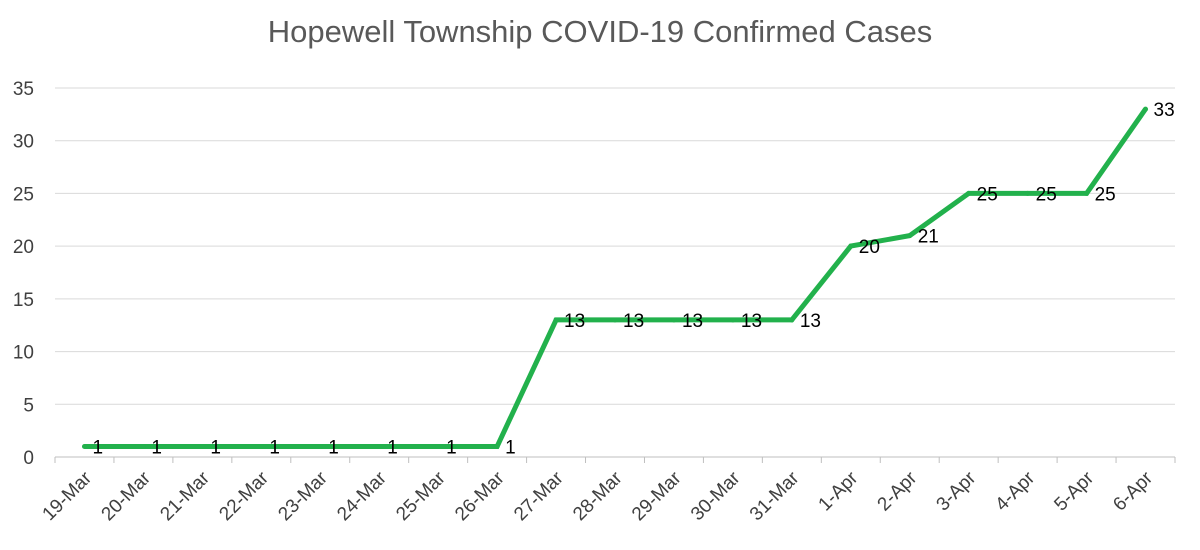  I want to click on x-tick-label: 27-Mar, so click(539, 496).